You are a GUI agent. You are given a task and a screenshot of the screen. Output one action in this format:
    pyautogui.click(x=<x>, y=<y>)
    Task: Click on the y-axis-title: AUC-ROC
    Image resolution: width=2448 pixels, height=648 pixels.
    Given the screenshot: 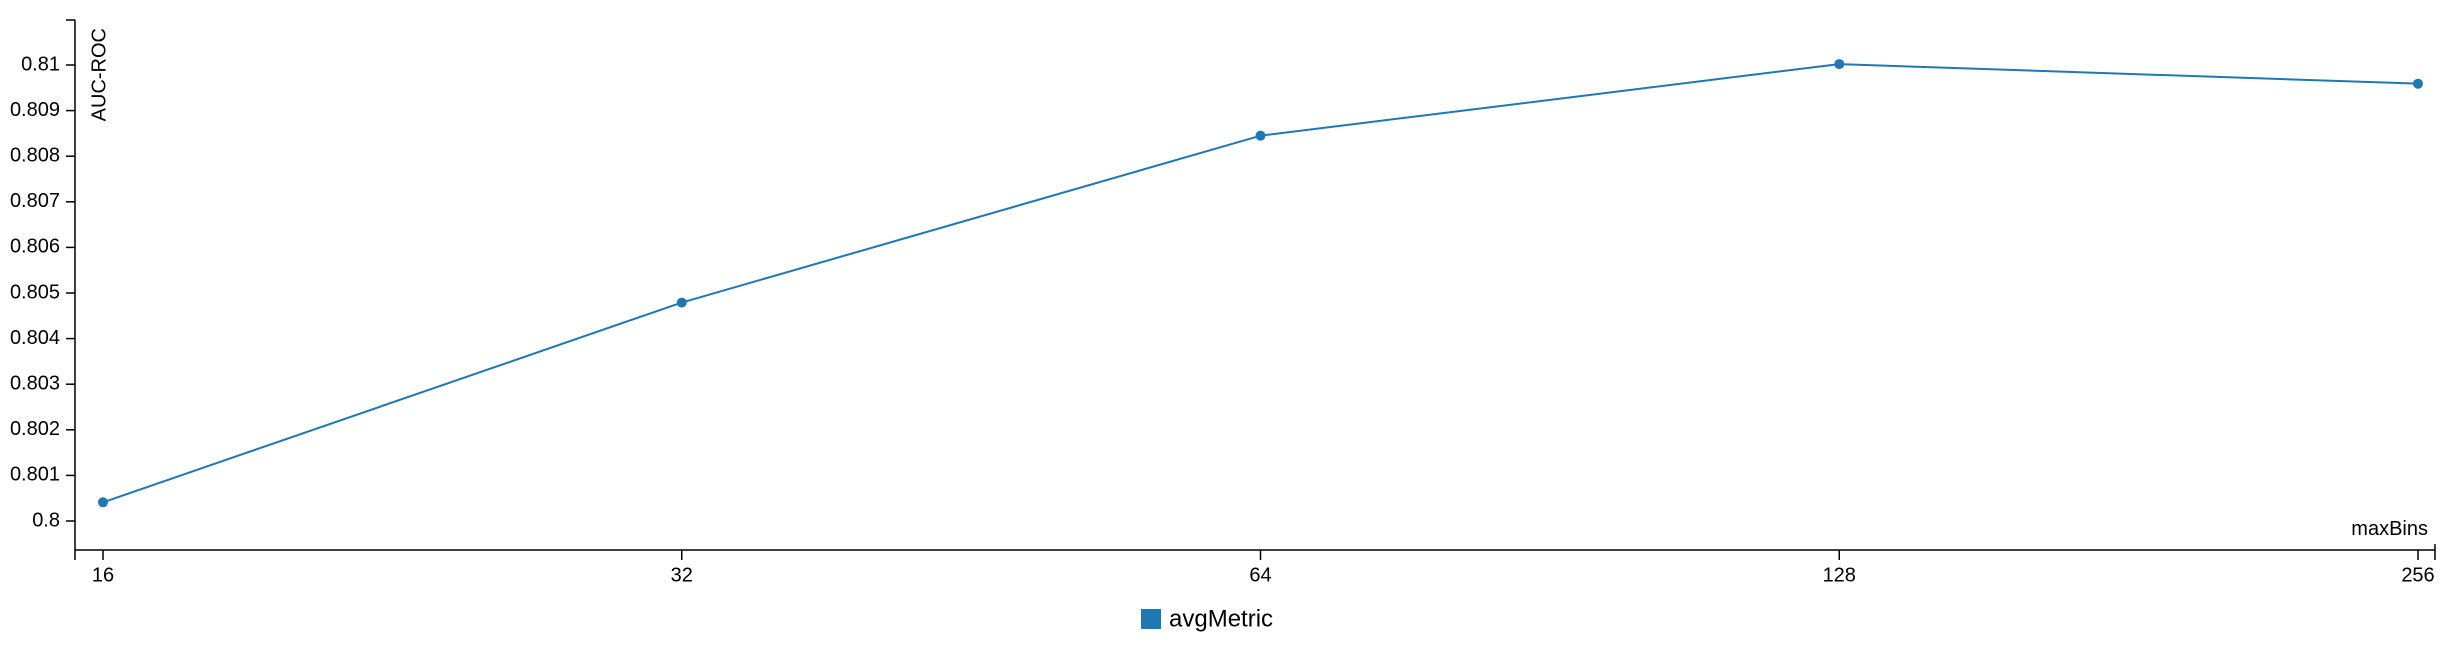 What is the action you would take?
    pyautogui.click(x=99, y=74)
    